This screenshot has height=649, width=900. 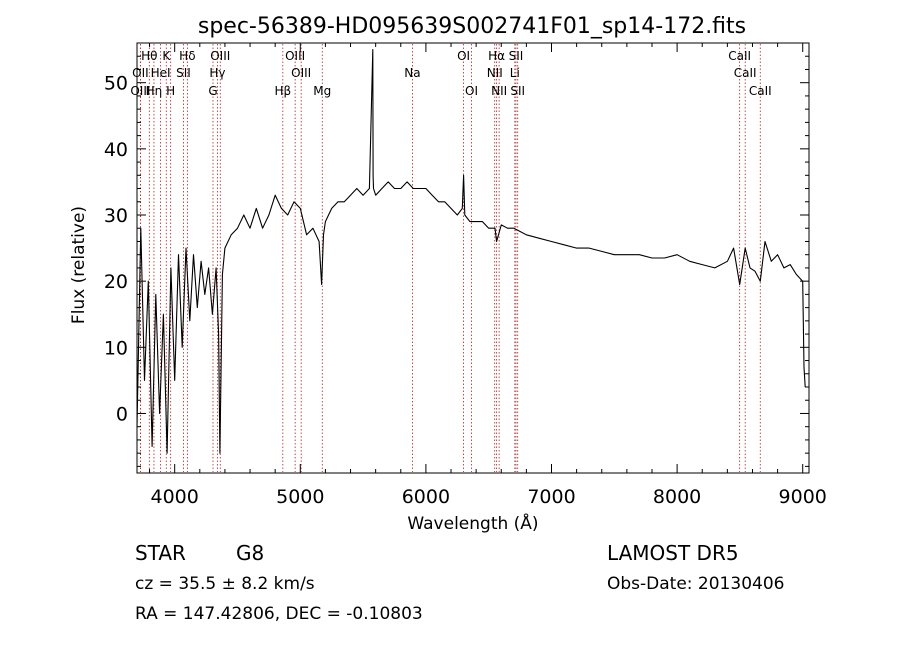 What do you see at coordinates (116, 348) in the screenshot?
I see `y-tick-label-1: 10` at bounding box center [116, 348].